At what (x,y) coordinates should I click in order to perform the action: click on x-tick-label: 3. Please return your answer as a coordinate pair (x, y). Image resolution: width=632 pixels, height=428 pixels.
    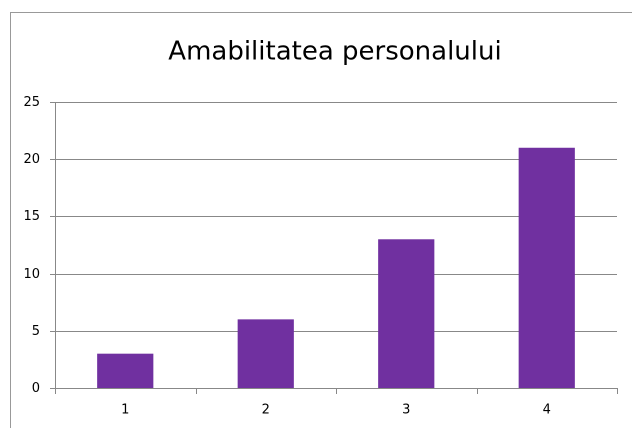
    Looking at the image, I should click on (406, 410).